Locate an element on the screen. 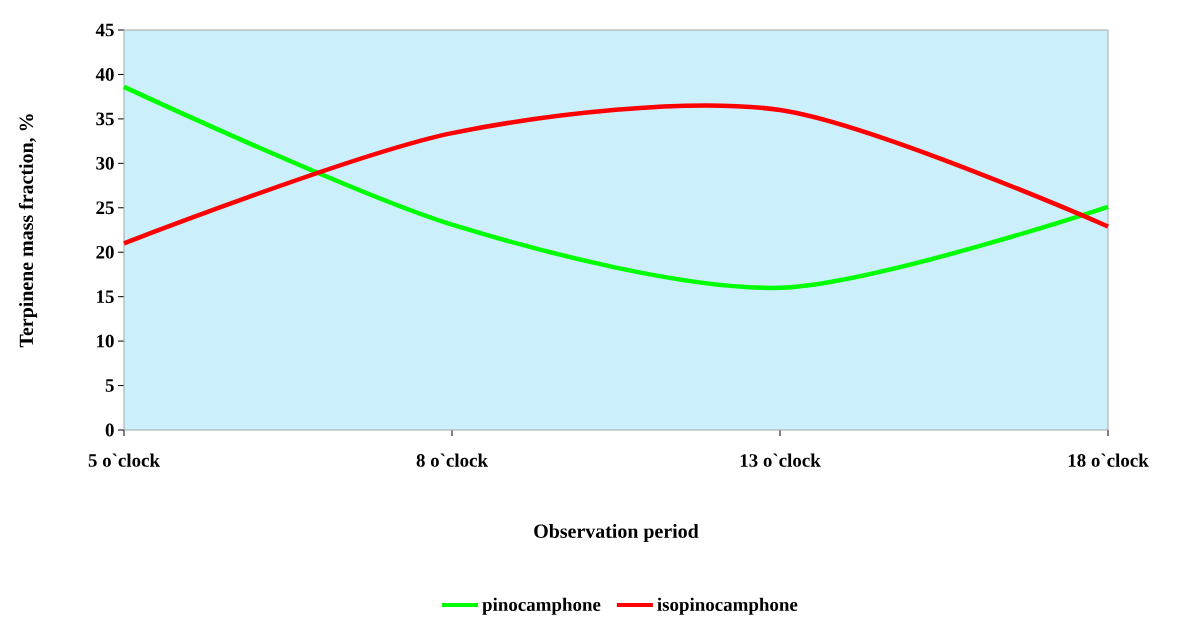 The width and height of the screenshot is (1181, 622). y-tick-label: 0 is located at coordinates (109, 430).